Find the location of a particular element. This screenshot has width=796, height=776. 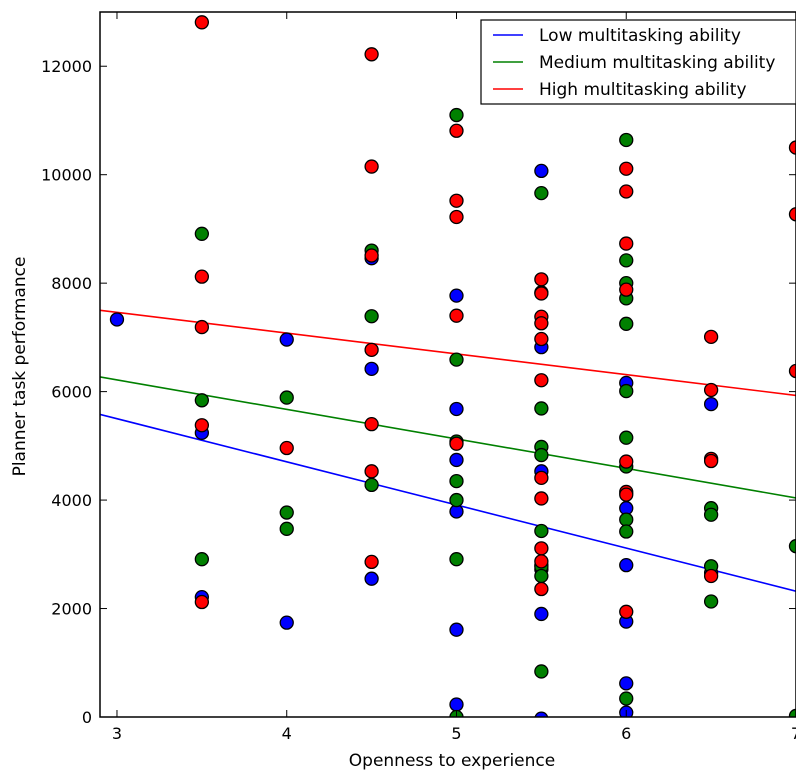

y-tick-label: 8000 is located at coordinates (71, 283).